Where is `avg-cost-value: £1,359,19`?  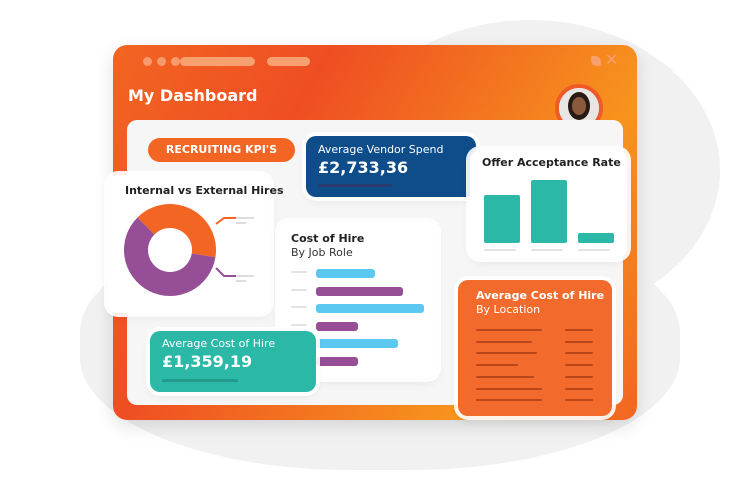
avg-cost-value: £1,359,19 is located at coordinates (207, 361).